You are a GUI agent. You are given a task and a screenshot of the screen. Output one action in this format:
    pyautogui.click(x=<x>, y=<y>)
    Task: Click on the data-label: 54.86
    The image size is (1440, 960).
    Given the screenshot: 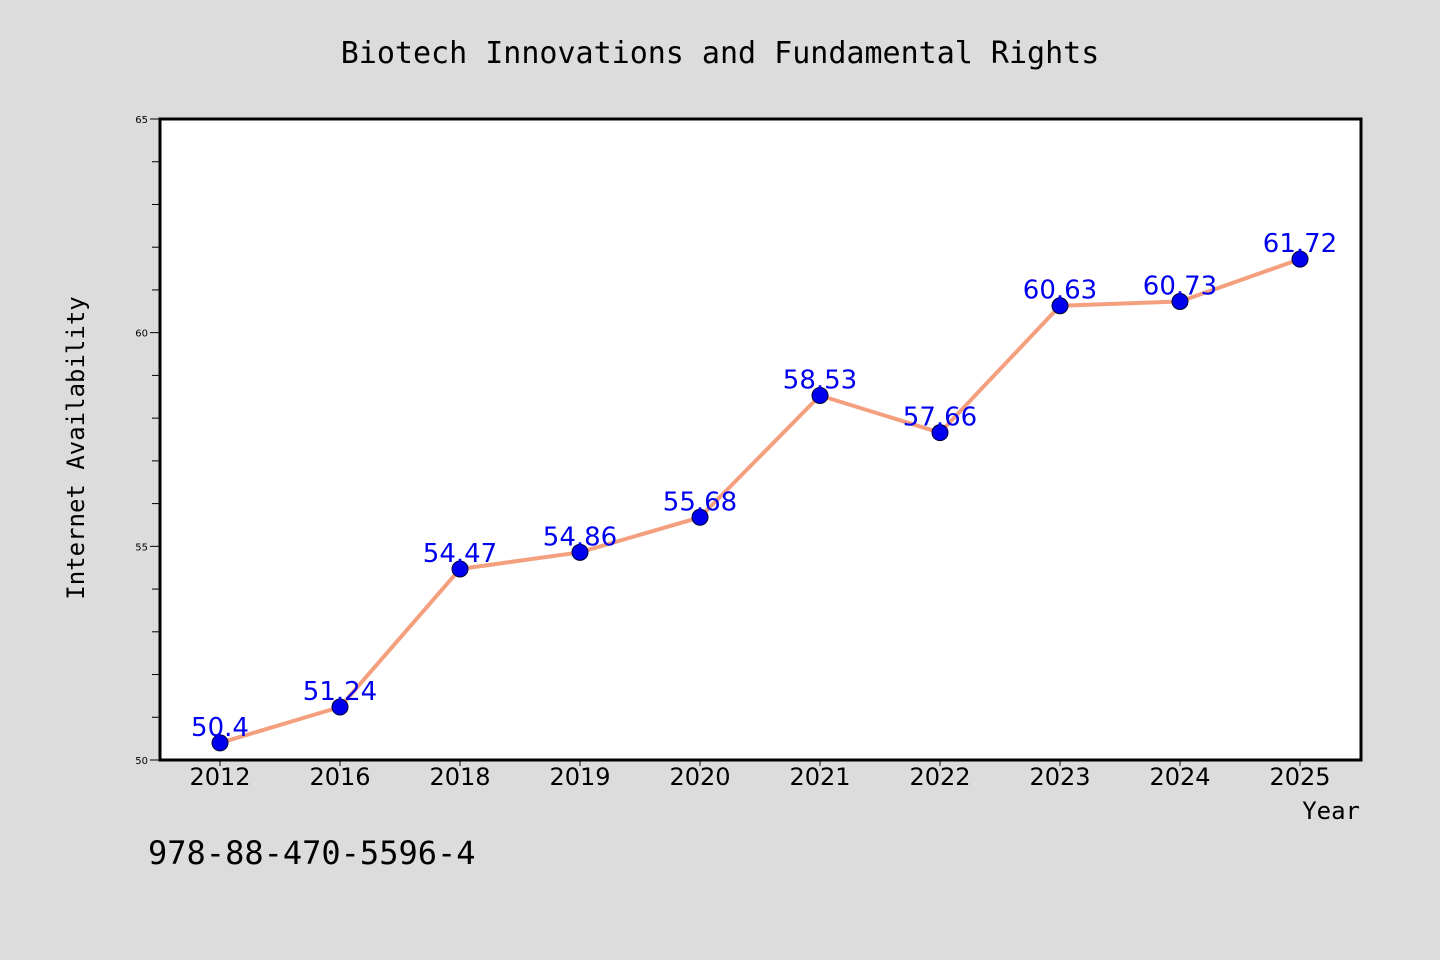 What is the action you would take?
    pyautogui.click(x=580, y=537)
    